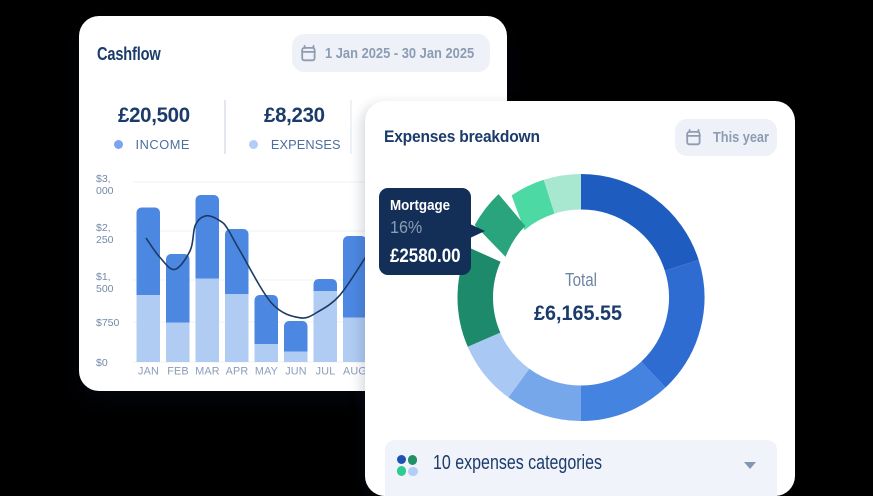 The width and height of the screenshot is (873, 496). Describe the element at coordinates (326, 372) in the screenshot. I see `svg-text: JUL` at that location.